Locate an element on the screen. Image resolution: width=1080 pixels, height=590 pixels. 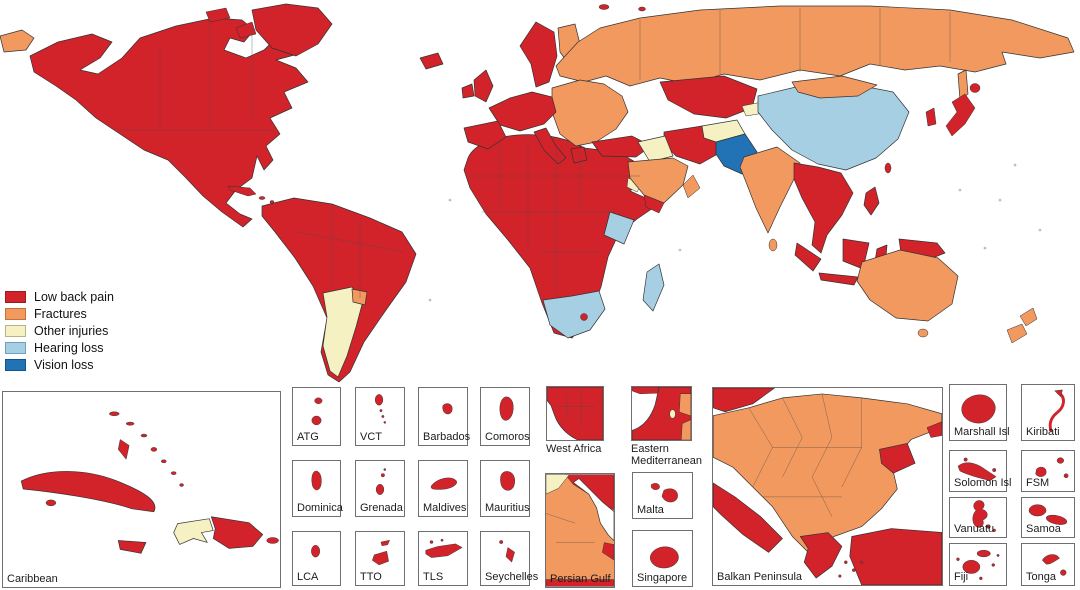
tto-islands is located at coordinates (381, 552).